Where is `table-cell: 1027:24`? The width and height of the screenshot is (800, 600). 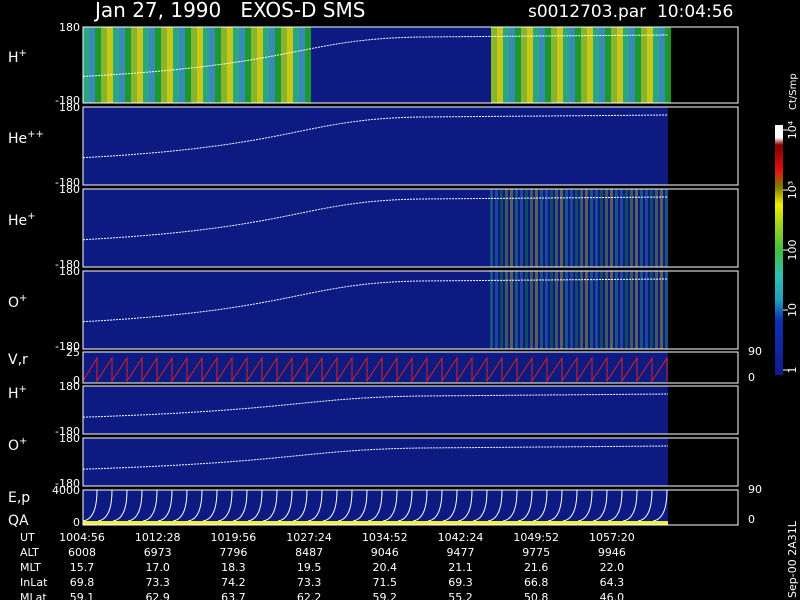
table-cell: 1027:24 is located at coordinates (309, 537).